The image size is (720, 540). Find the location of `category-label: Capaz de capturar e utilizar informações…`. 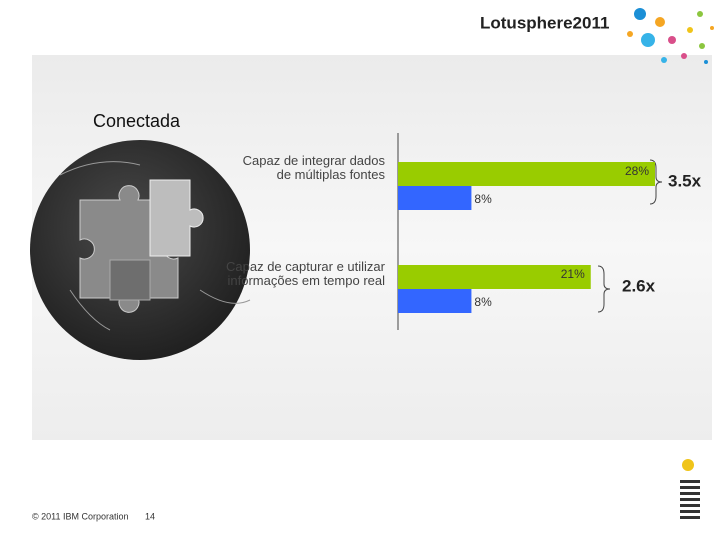

category-label: Capaz de capturar e utilizar informações… is located at coordinates (305, 273).